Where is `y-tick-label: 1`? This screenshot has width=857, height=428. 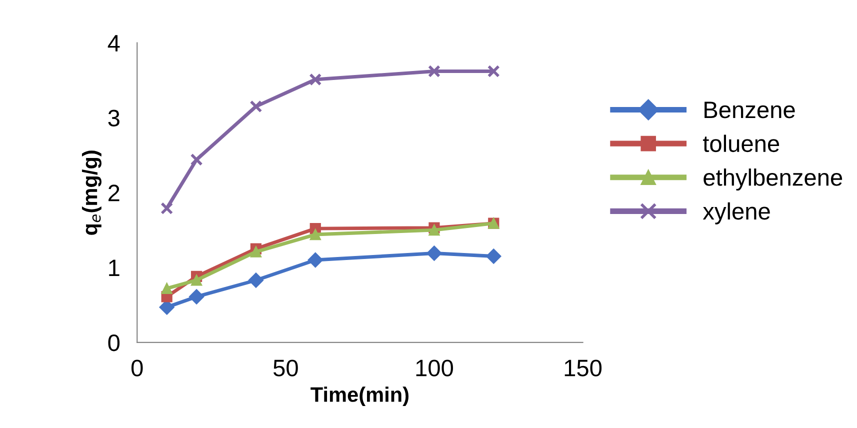 y-tick-label: 1 is located at coordinates (114, 268).